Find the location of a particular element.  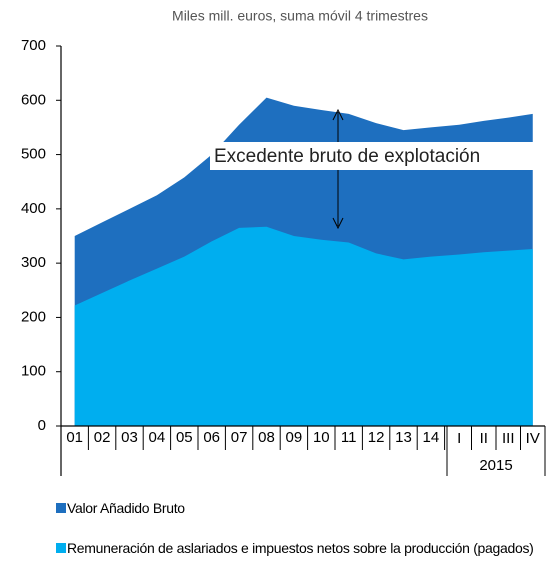

y-tick-label: 600 is located at coordinates (33, 99).